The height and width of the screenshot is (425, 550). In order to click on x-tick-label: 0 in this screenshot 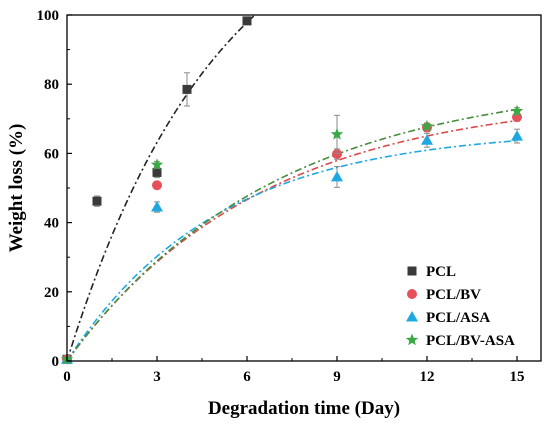, I will do `click(67, 377)`.